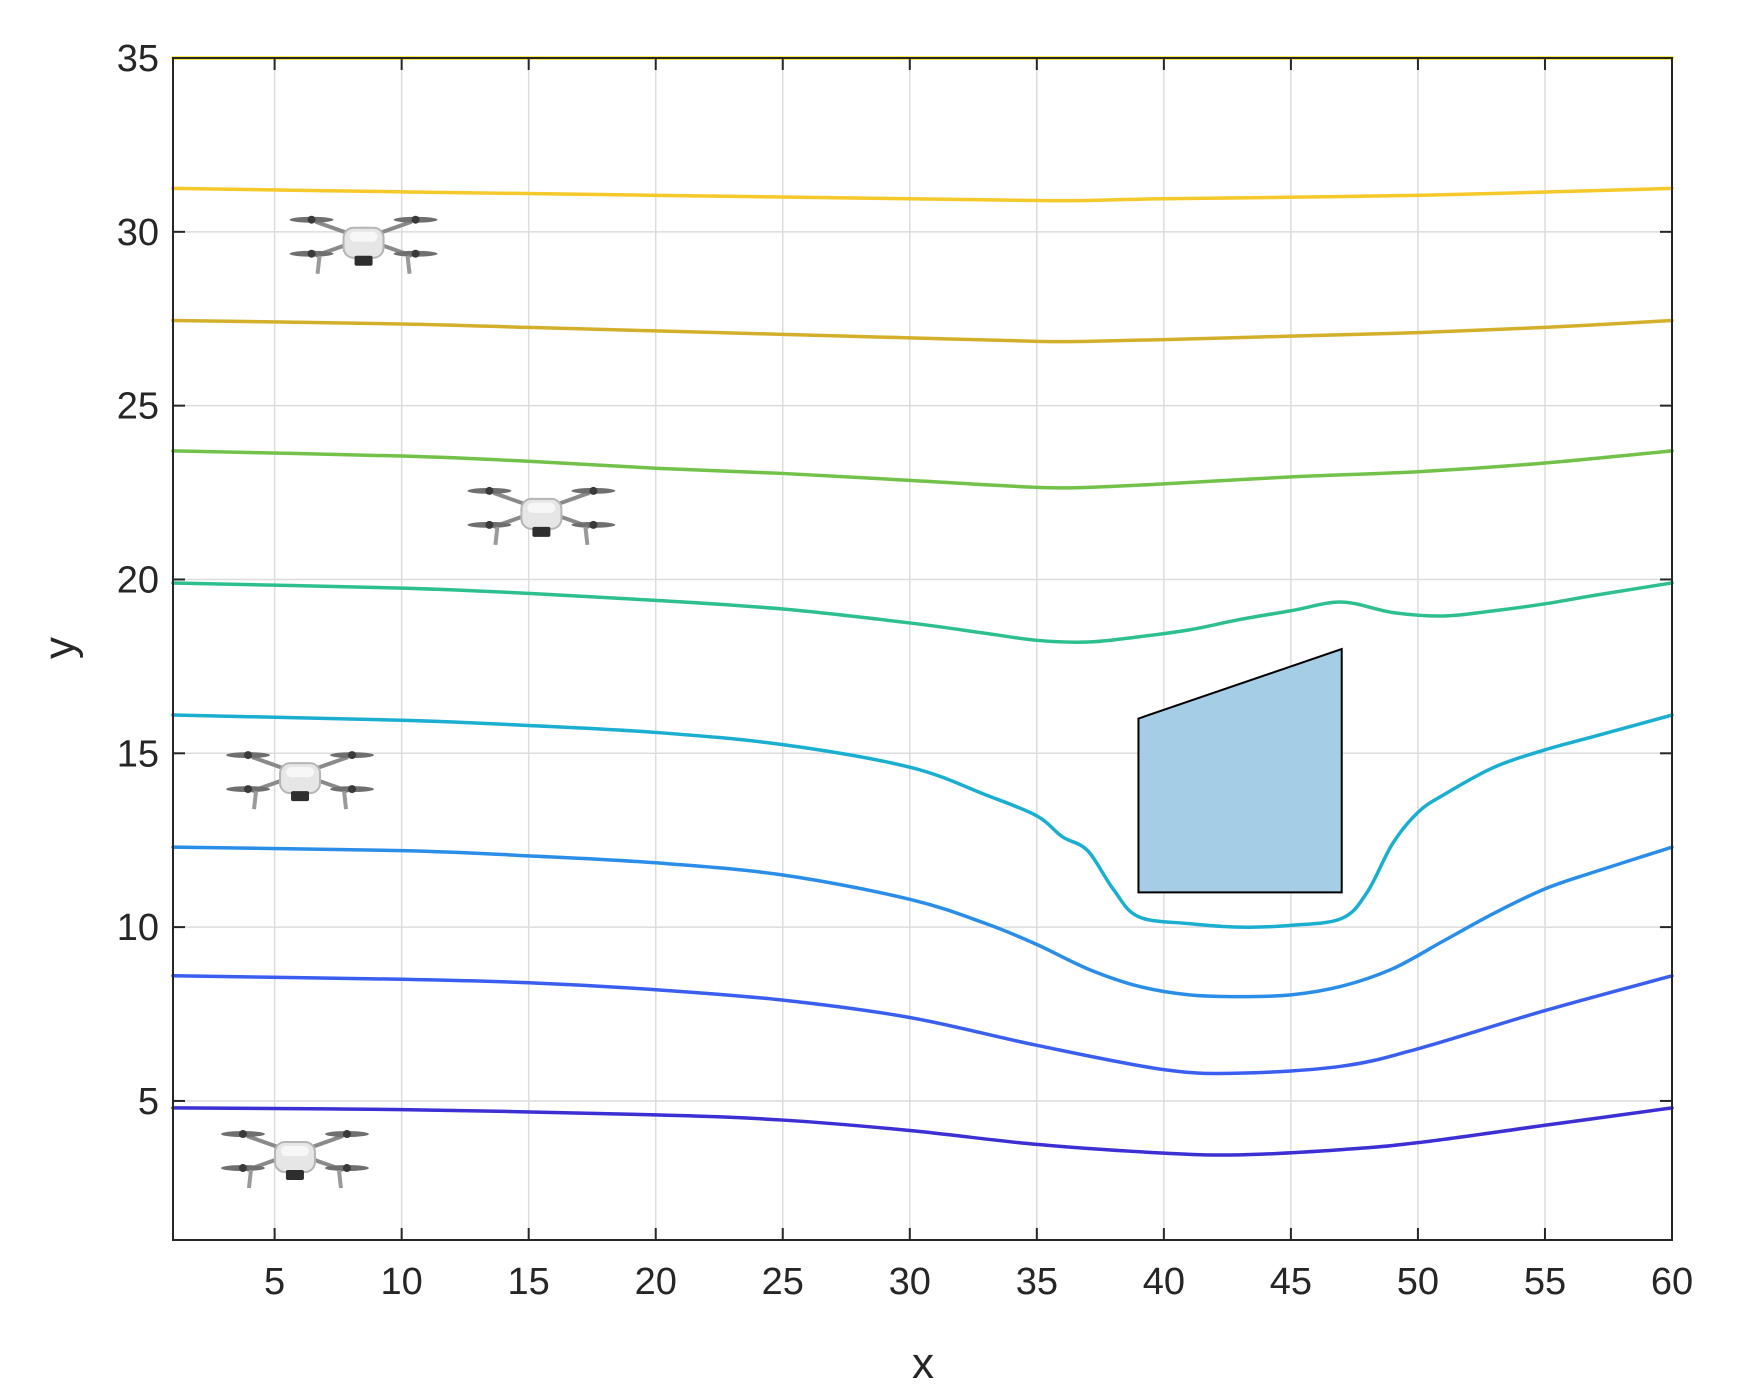 Image resolution: width=1737 pixels, height=1387 pixels. I want to click on y-axis-label: y, so click(59, 648).